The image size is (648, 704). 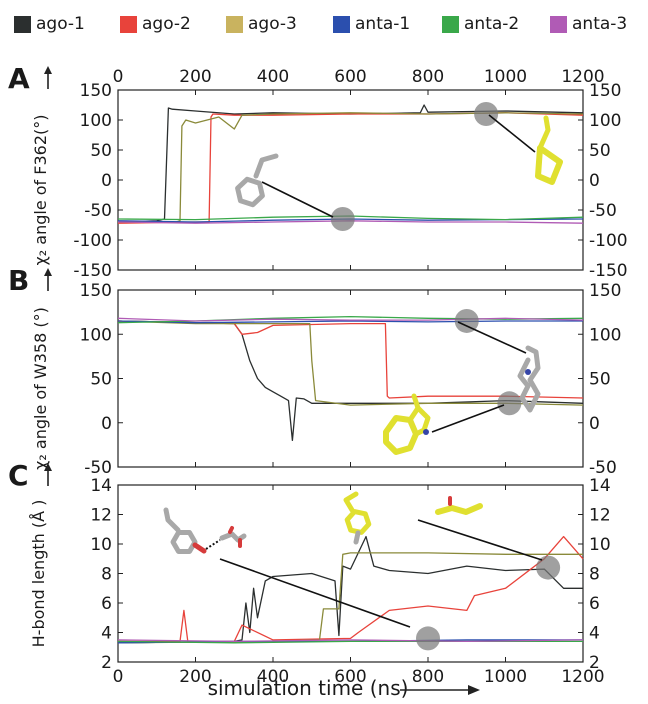 What do you see at coordinates (199, 548) in the screenshot?
I see `hydroxyl-oxygen` at bounding box center [199, 548].